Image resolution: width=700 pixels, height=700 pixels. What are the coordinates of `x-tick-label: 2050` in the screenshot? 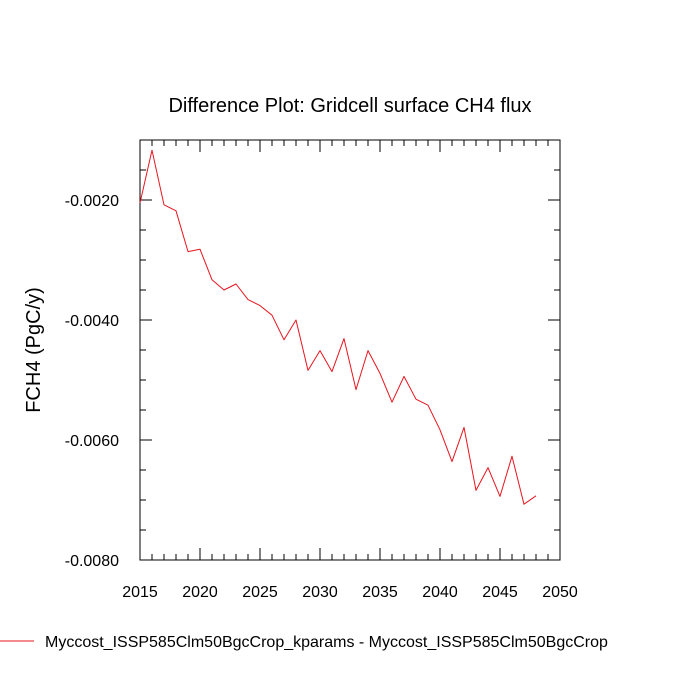 It's located at (560, 592).